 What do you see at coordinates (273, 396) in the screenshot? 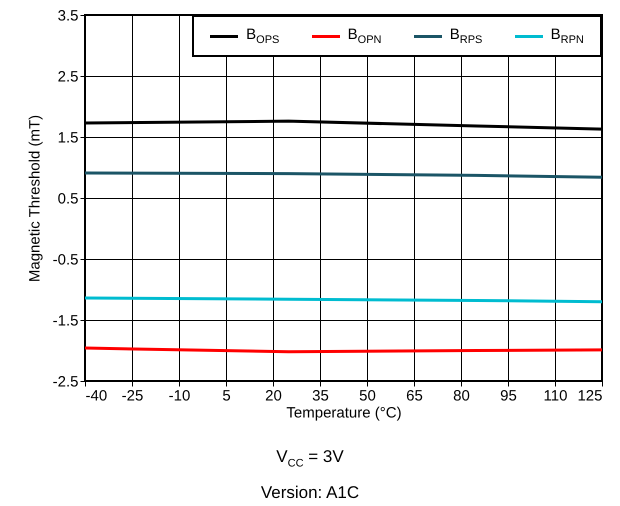
I see `x-tick-label: 20` at bounding box center [273, 396].